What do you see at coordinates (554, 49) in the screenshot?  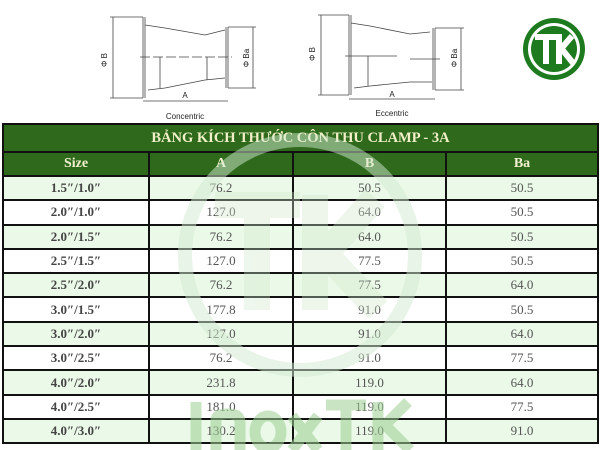 I see `tk-logo` at bounding box center [554, 49].